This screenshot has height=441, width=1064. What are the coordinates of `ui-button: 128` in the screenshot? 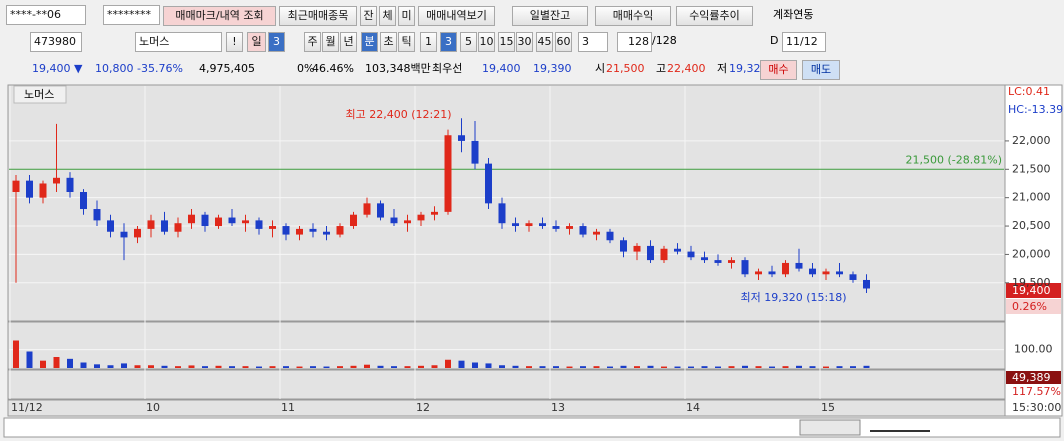 It's located at (634, 42).